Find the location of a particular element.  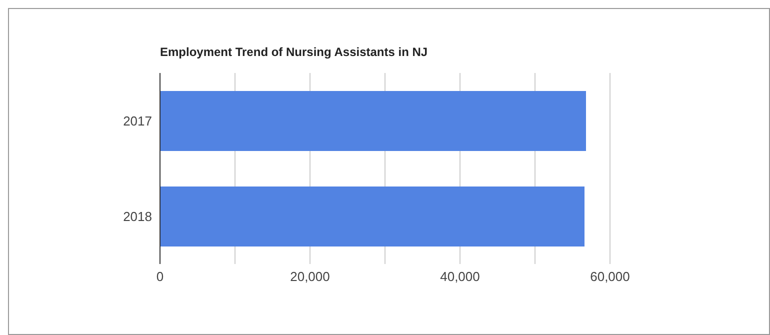

text: 20,000 is located at coordinates (310, 276).